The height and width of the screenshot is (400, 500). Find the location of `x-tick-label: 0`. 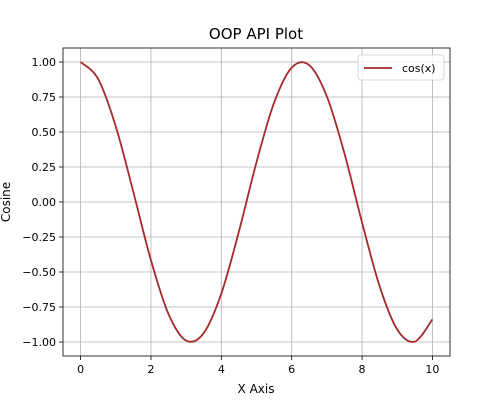

x-tick-label: 0 is located at coordinates (80, 369).